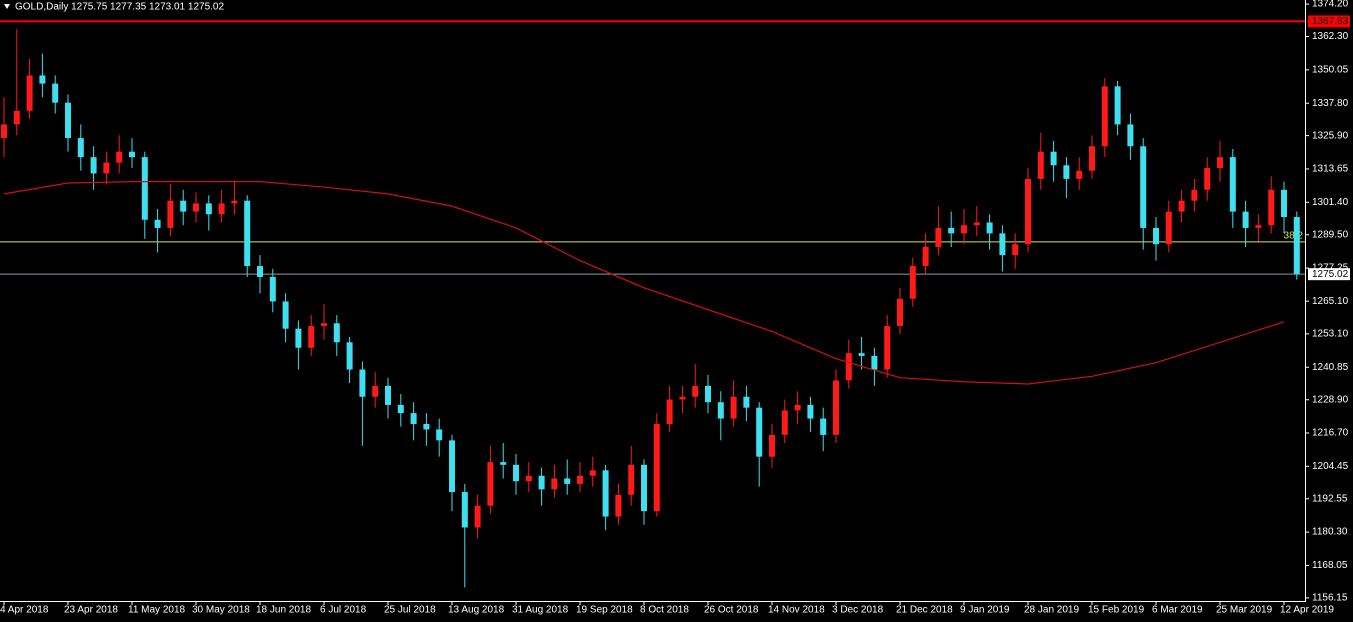 The width and height of the screenshot is (1353, 622). I want to click on y-tick-label: 1216.70, so click(1330, 433).